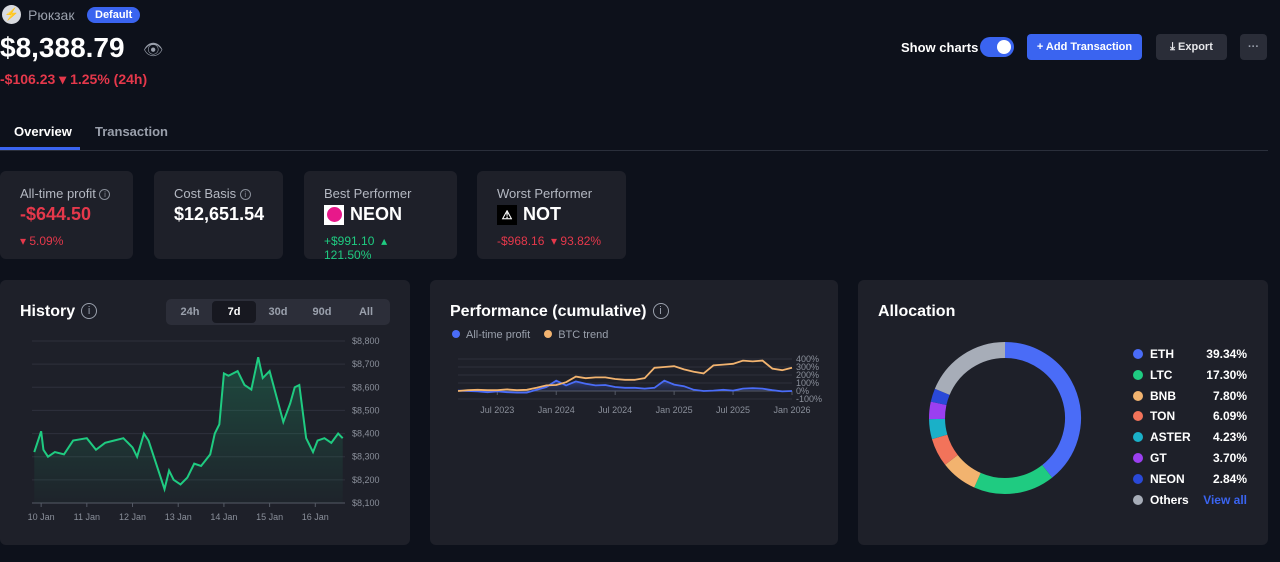 Image resolution: width=1280 pixels, height=562 pixels. What do you see at coordinates (1084, 47) in the screenshot?
I see `add-transaction-button: + Add Transaction` at bounding box center [1084, 47].